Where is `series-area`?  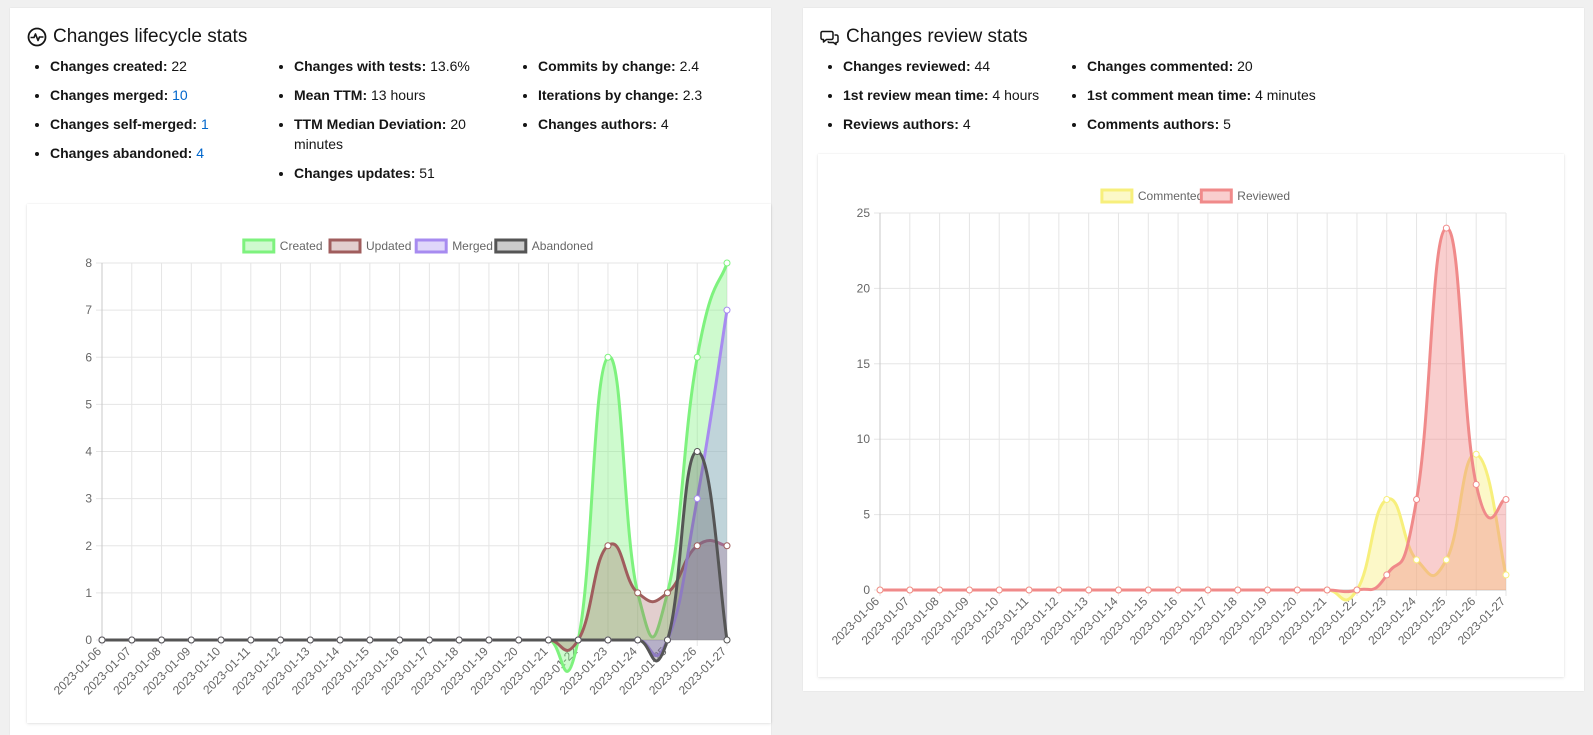 series-area is located at coordinates (414, 595).